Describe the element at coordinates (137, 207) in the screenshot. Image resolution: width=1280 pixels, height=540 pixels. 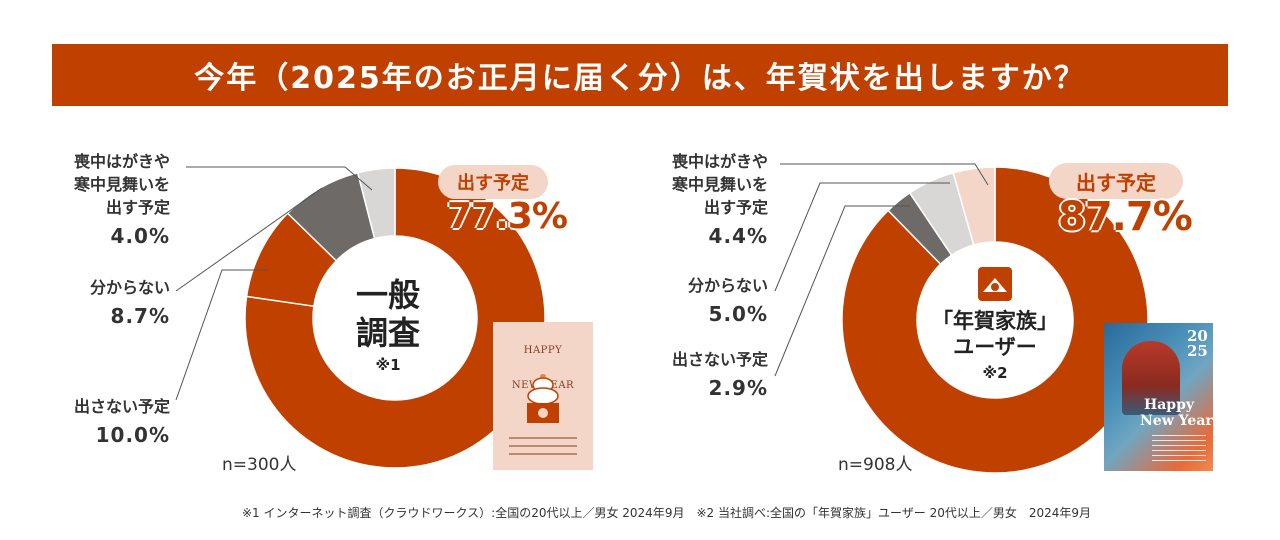
I see `label-mourn-1-line3: 出す予定` at that location.